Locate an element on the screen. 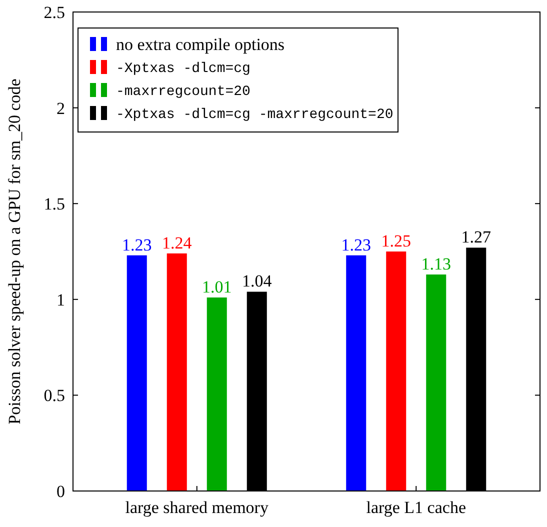  legend-label: -Xptxas -dlcm=cg -maxrregcount=20 is located at coordinates (255, 114).